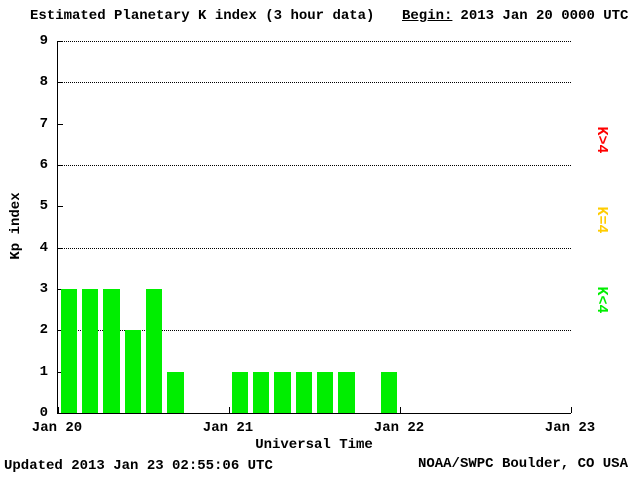 This screenshot has width=640, height=480. Describe the element at coordinates (601, 300) in the screenshot. I see `legend-item-2: K<4` at that location.